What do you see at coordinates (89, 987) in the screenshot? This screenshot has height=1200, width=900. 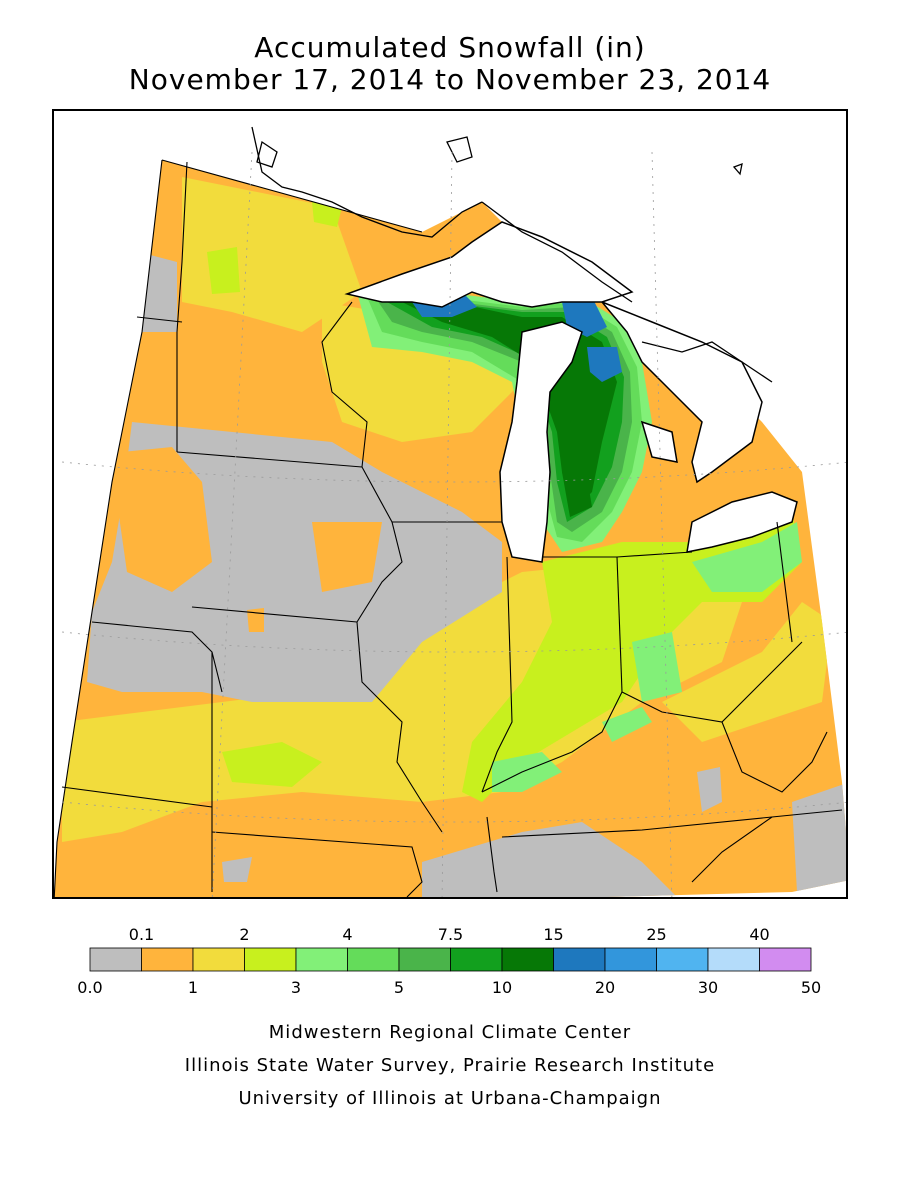 I see `legend-bottom-label: 0.0` at bounding box center [89, 987].